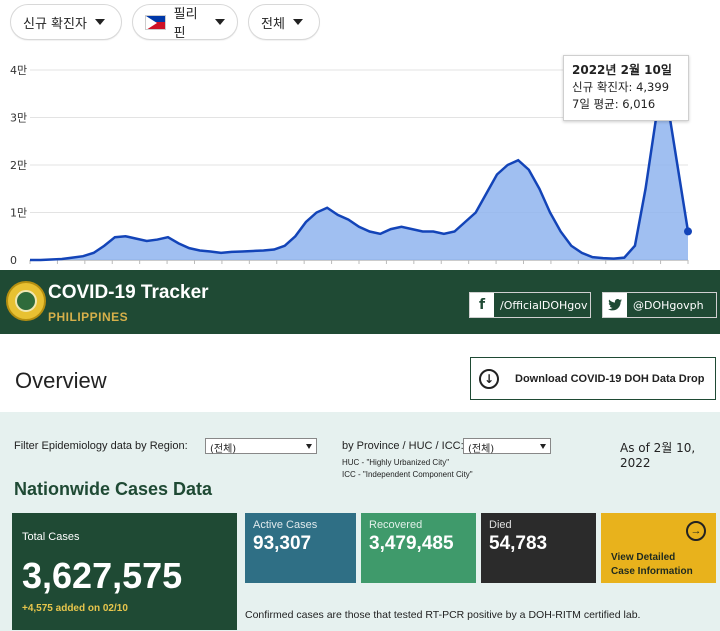 The width and height of the screenshot is (720, 631). Describe the element at coordinates (55, 24) in the screenshot. I see `metric-dropdown-label: 신규 확진자` at that location.